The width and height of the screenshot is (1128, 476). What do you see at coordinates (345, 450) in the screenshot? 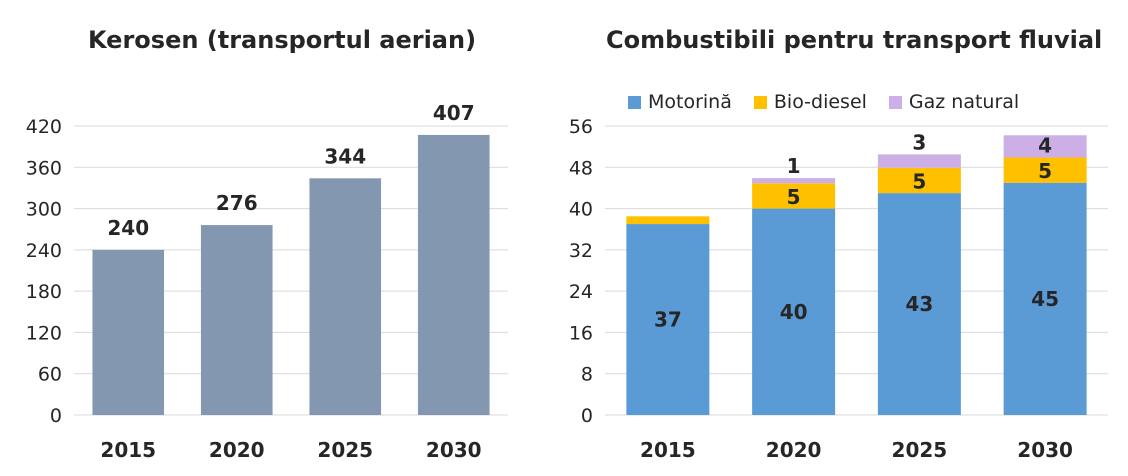
I see `kerosene-x-tick-label: 2025` at bounding box center [345, 450].